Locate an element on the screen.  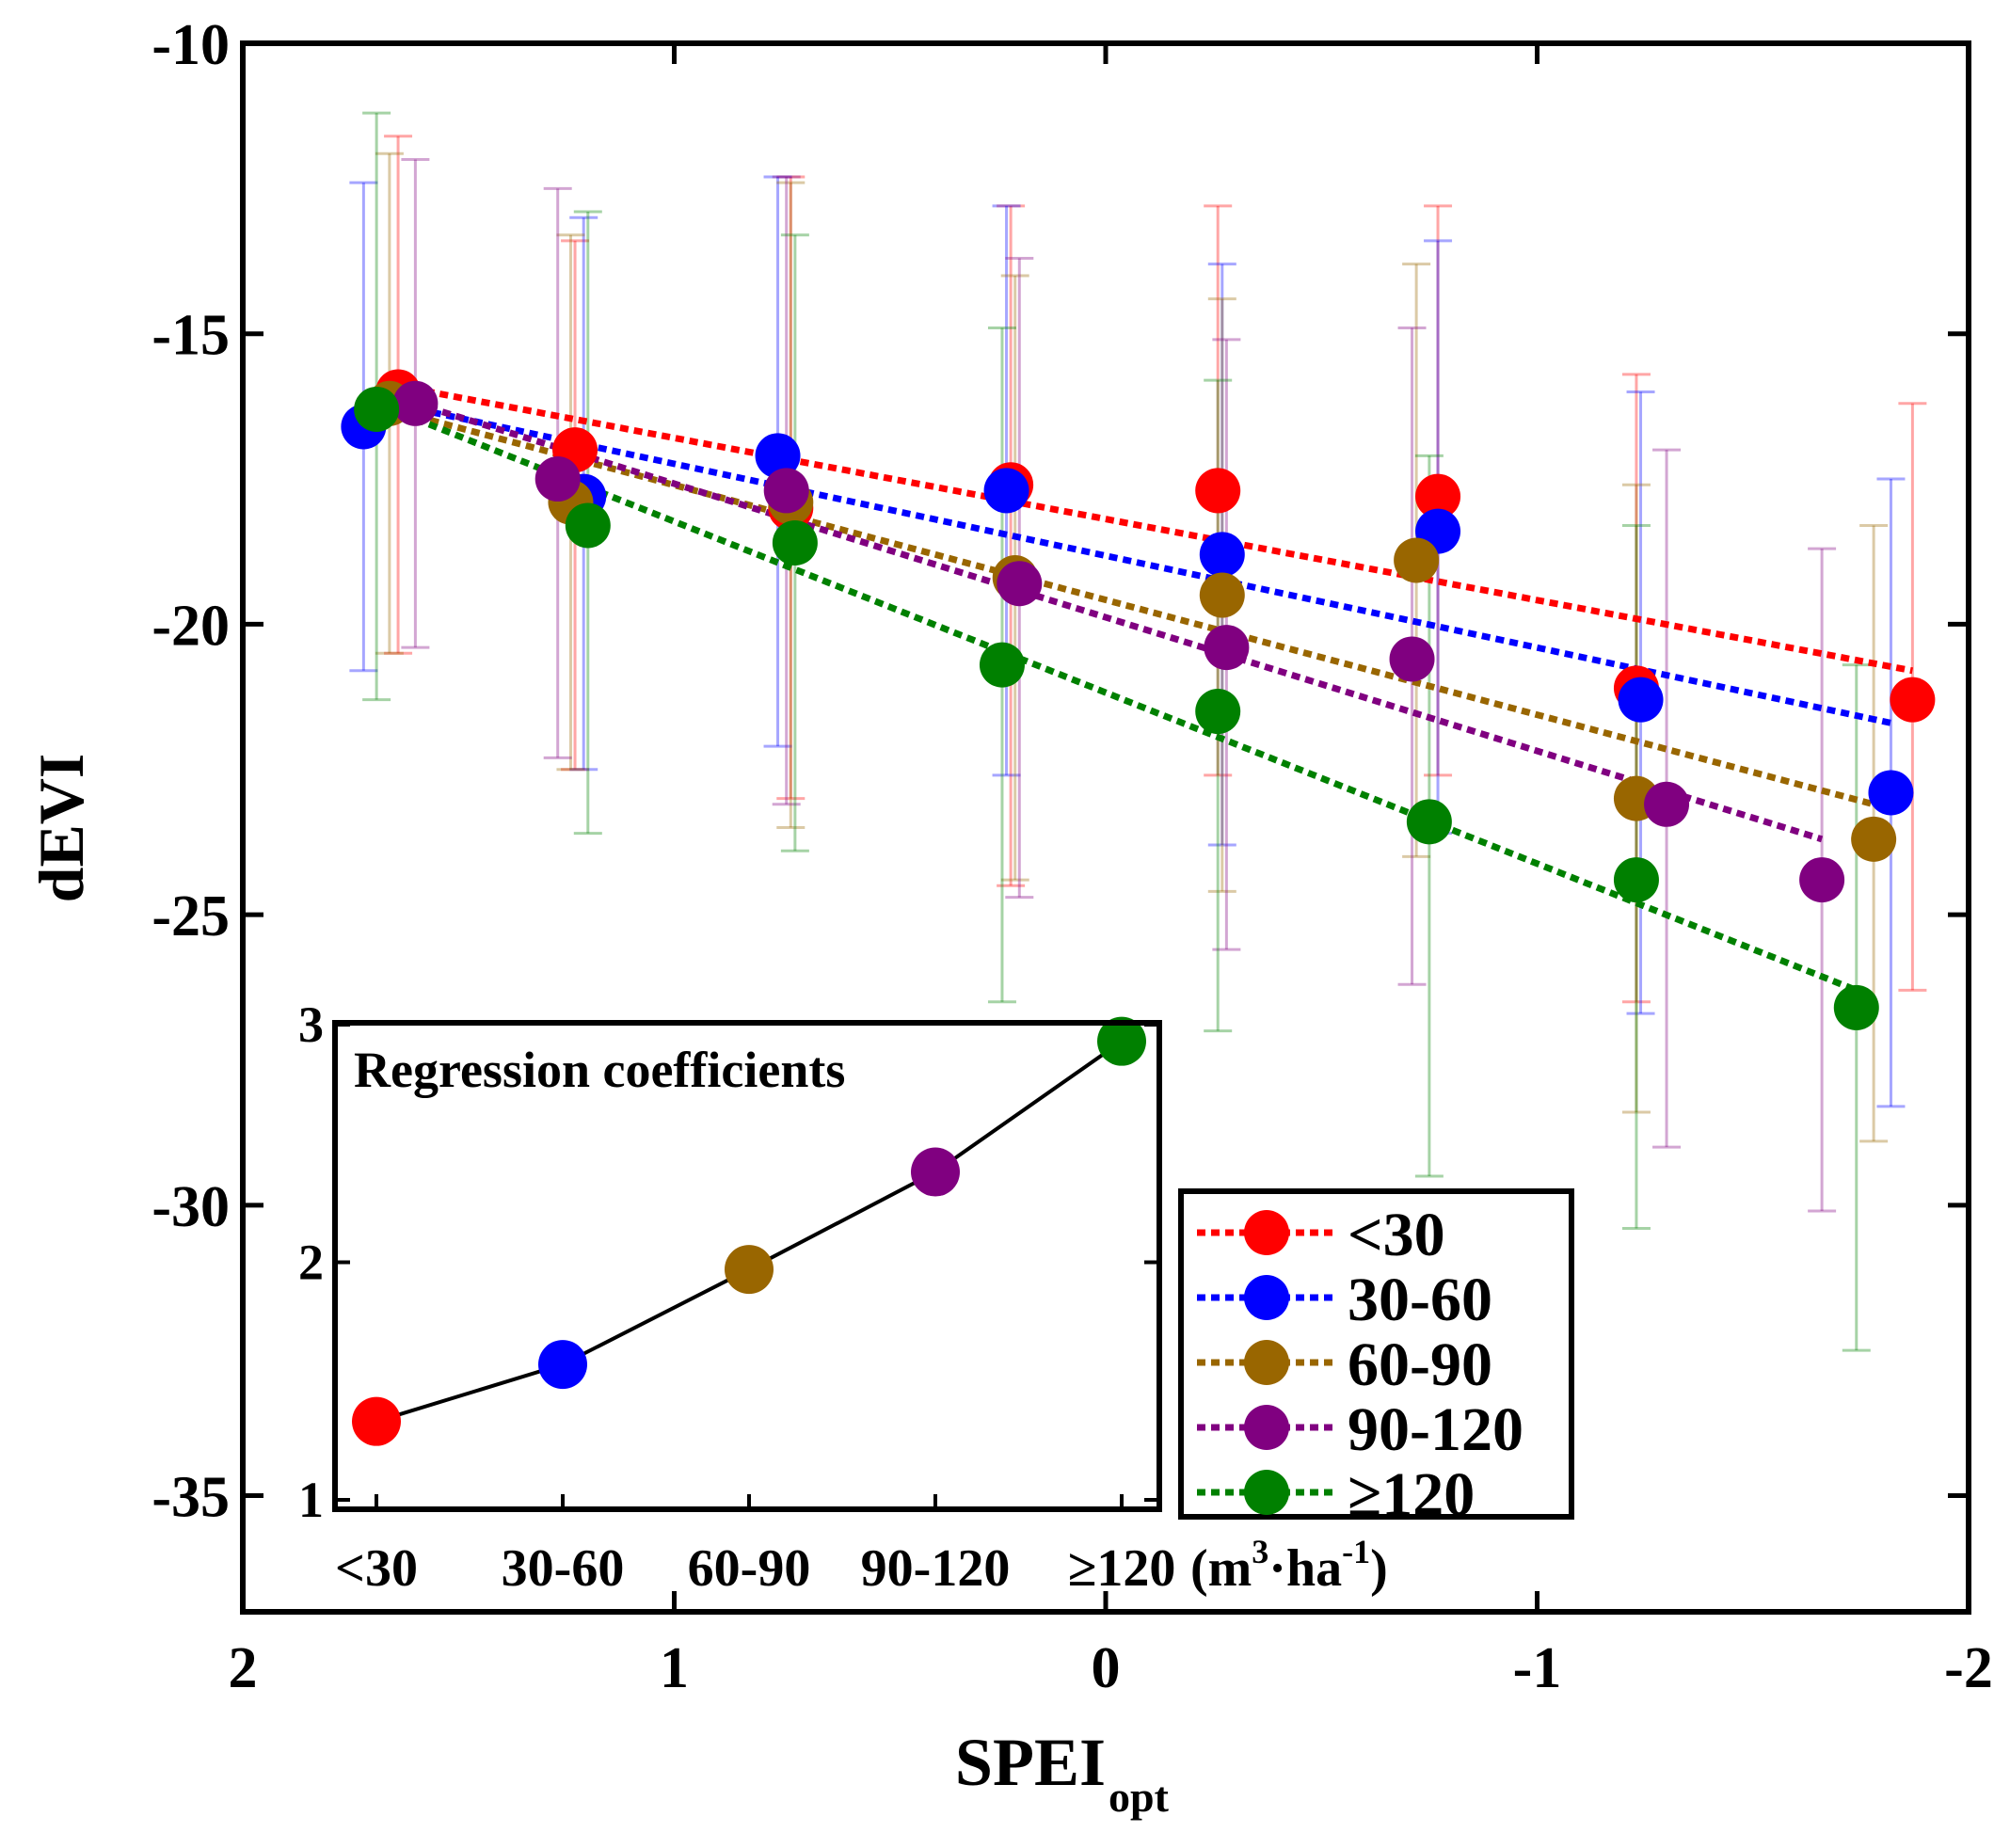
inset-category-labels: <30 30-60 60-90 90-120 ≥120 is located at coordinates (755, 1568).